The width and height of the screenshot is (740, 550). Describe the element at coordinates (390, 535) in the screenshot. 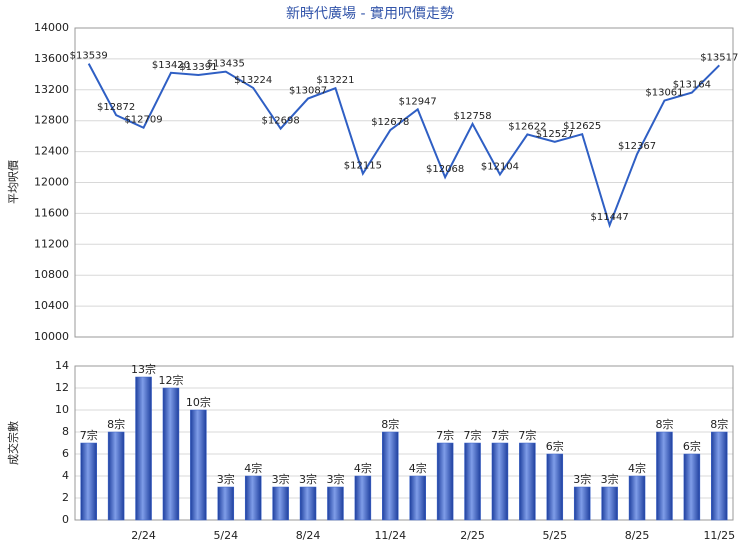

I see `x-tick-label: 11/24` at that location.